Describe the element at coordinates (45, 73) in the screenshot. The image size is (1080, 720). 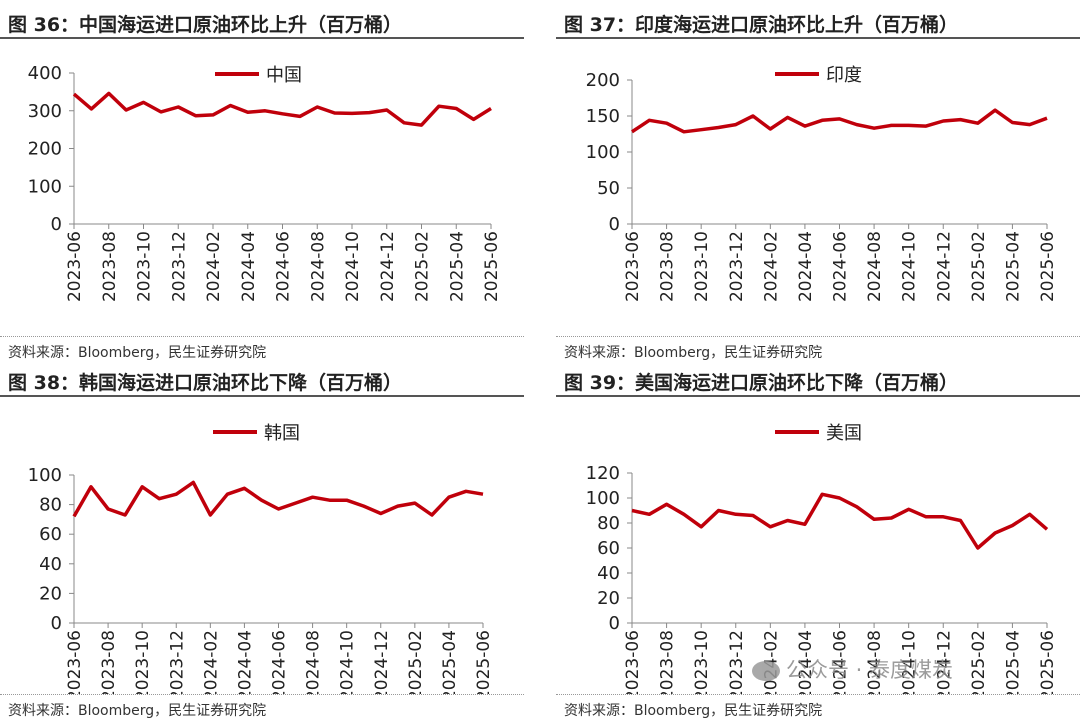
I see `y-tick-label: 400` at that location.